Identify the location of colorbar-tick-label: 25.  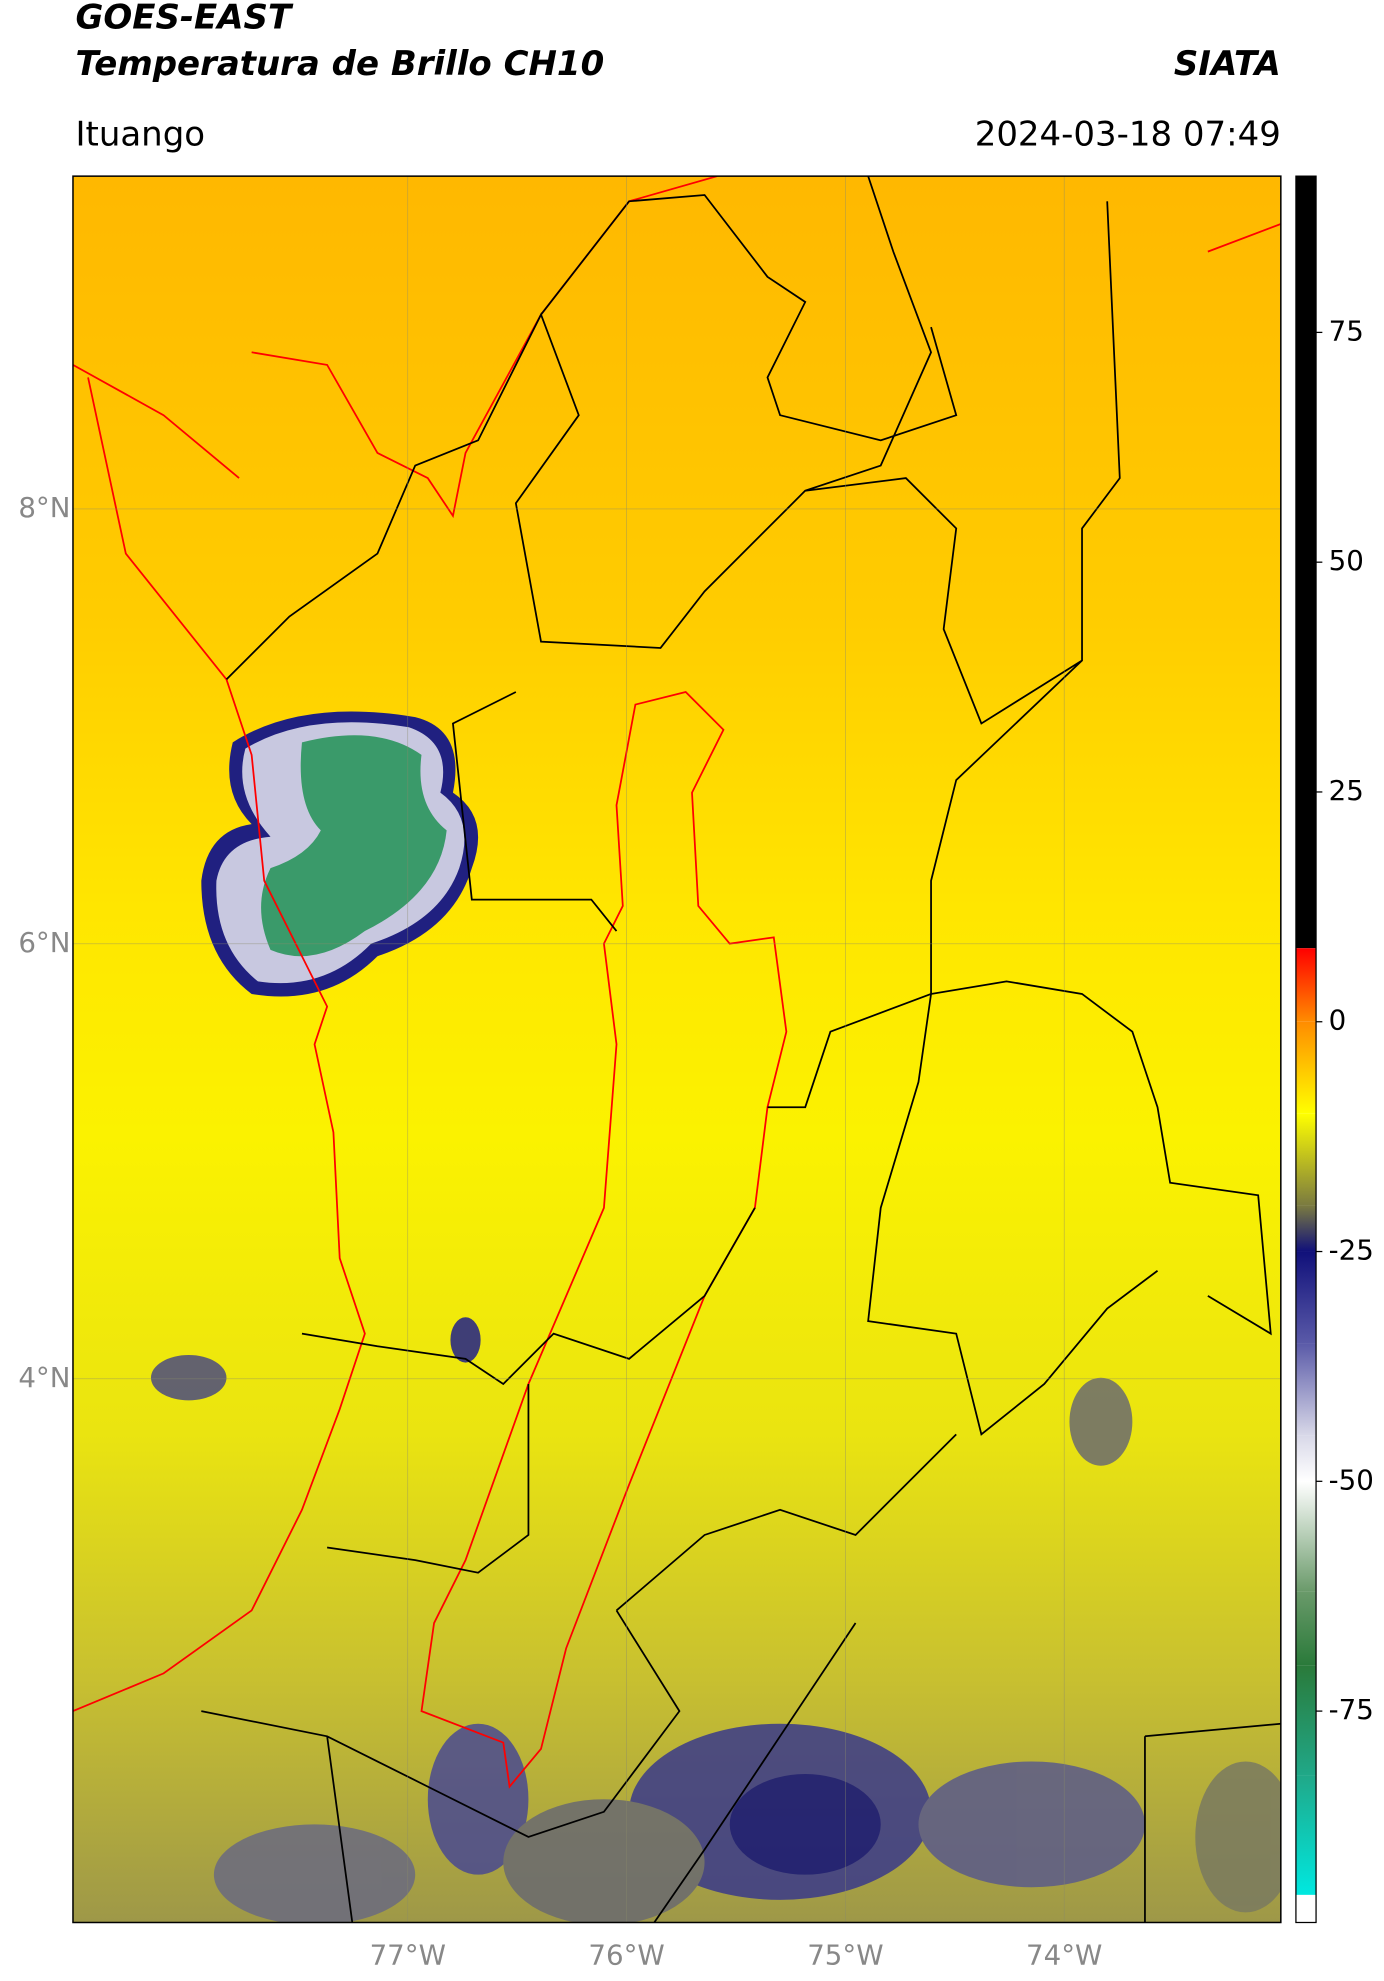
(1346, 790).